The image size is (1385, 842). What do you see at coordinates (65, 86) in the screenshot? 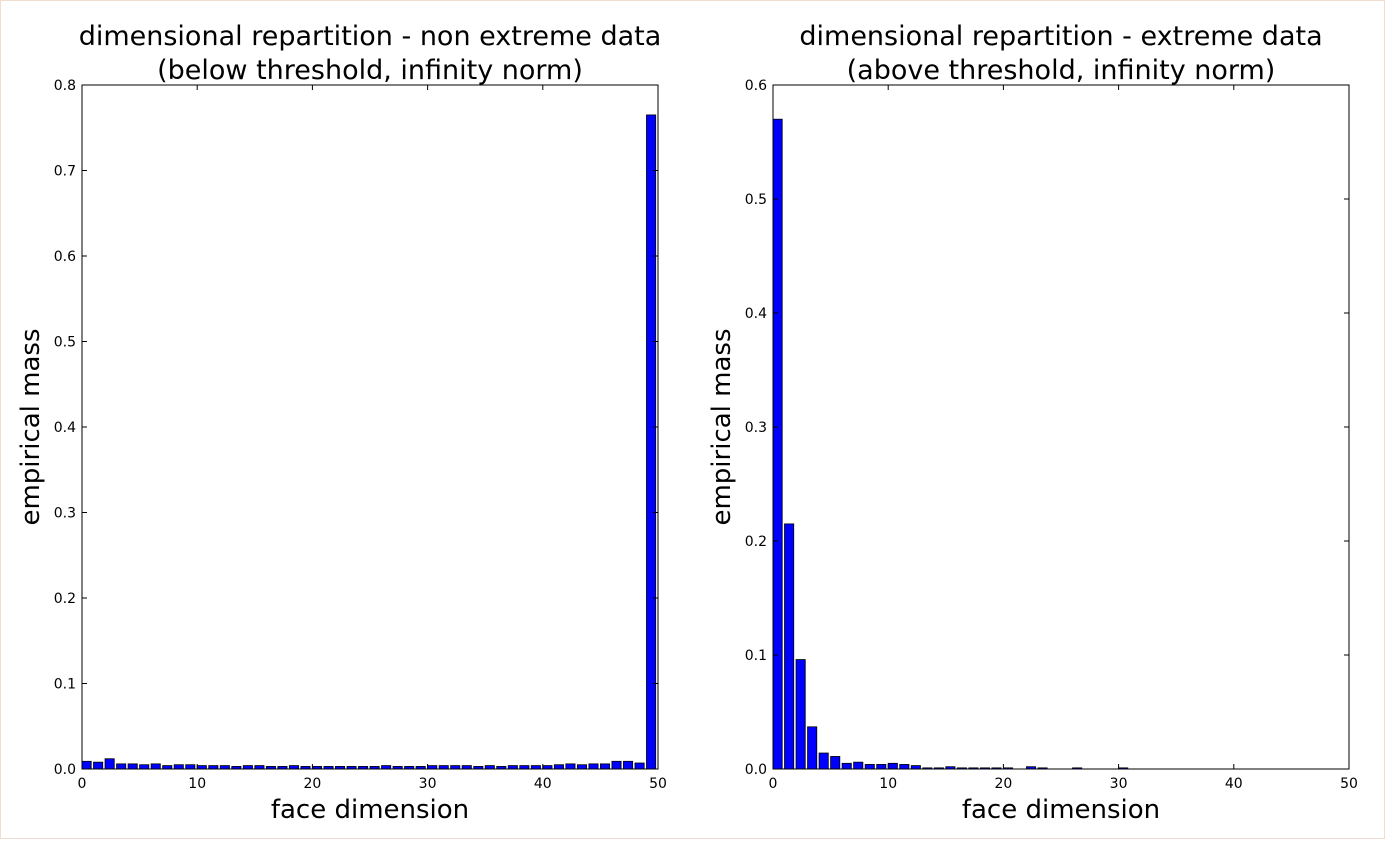
I see `y-tick-label: 0.8` at bounding box center [65, 86].